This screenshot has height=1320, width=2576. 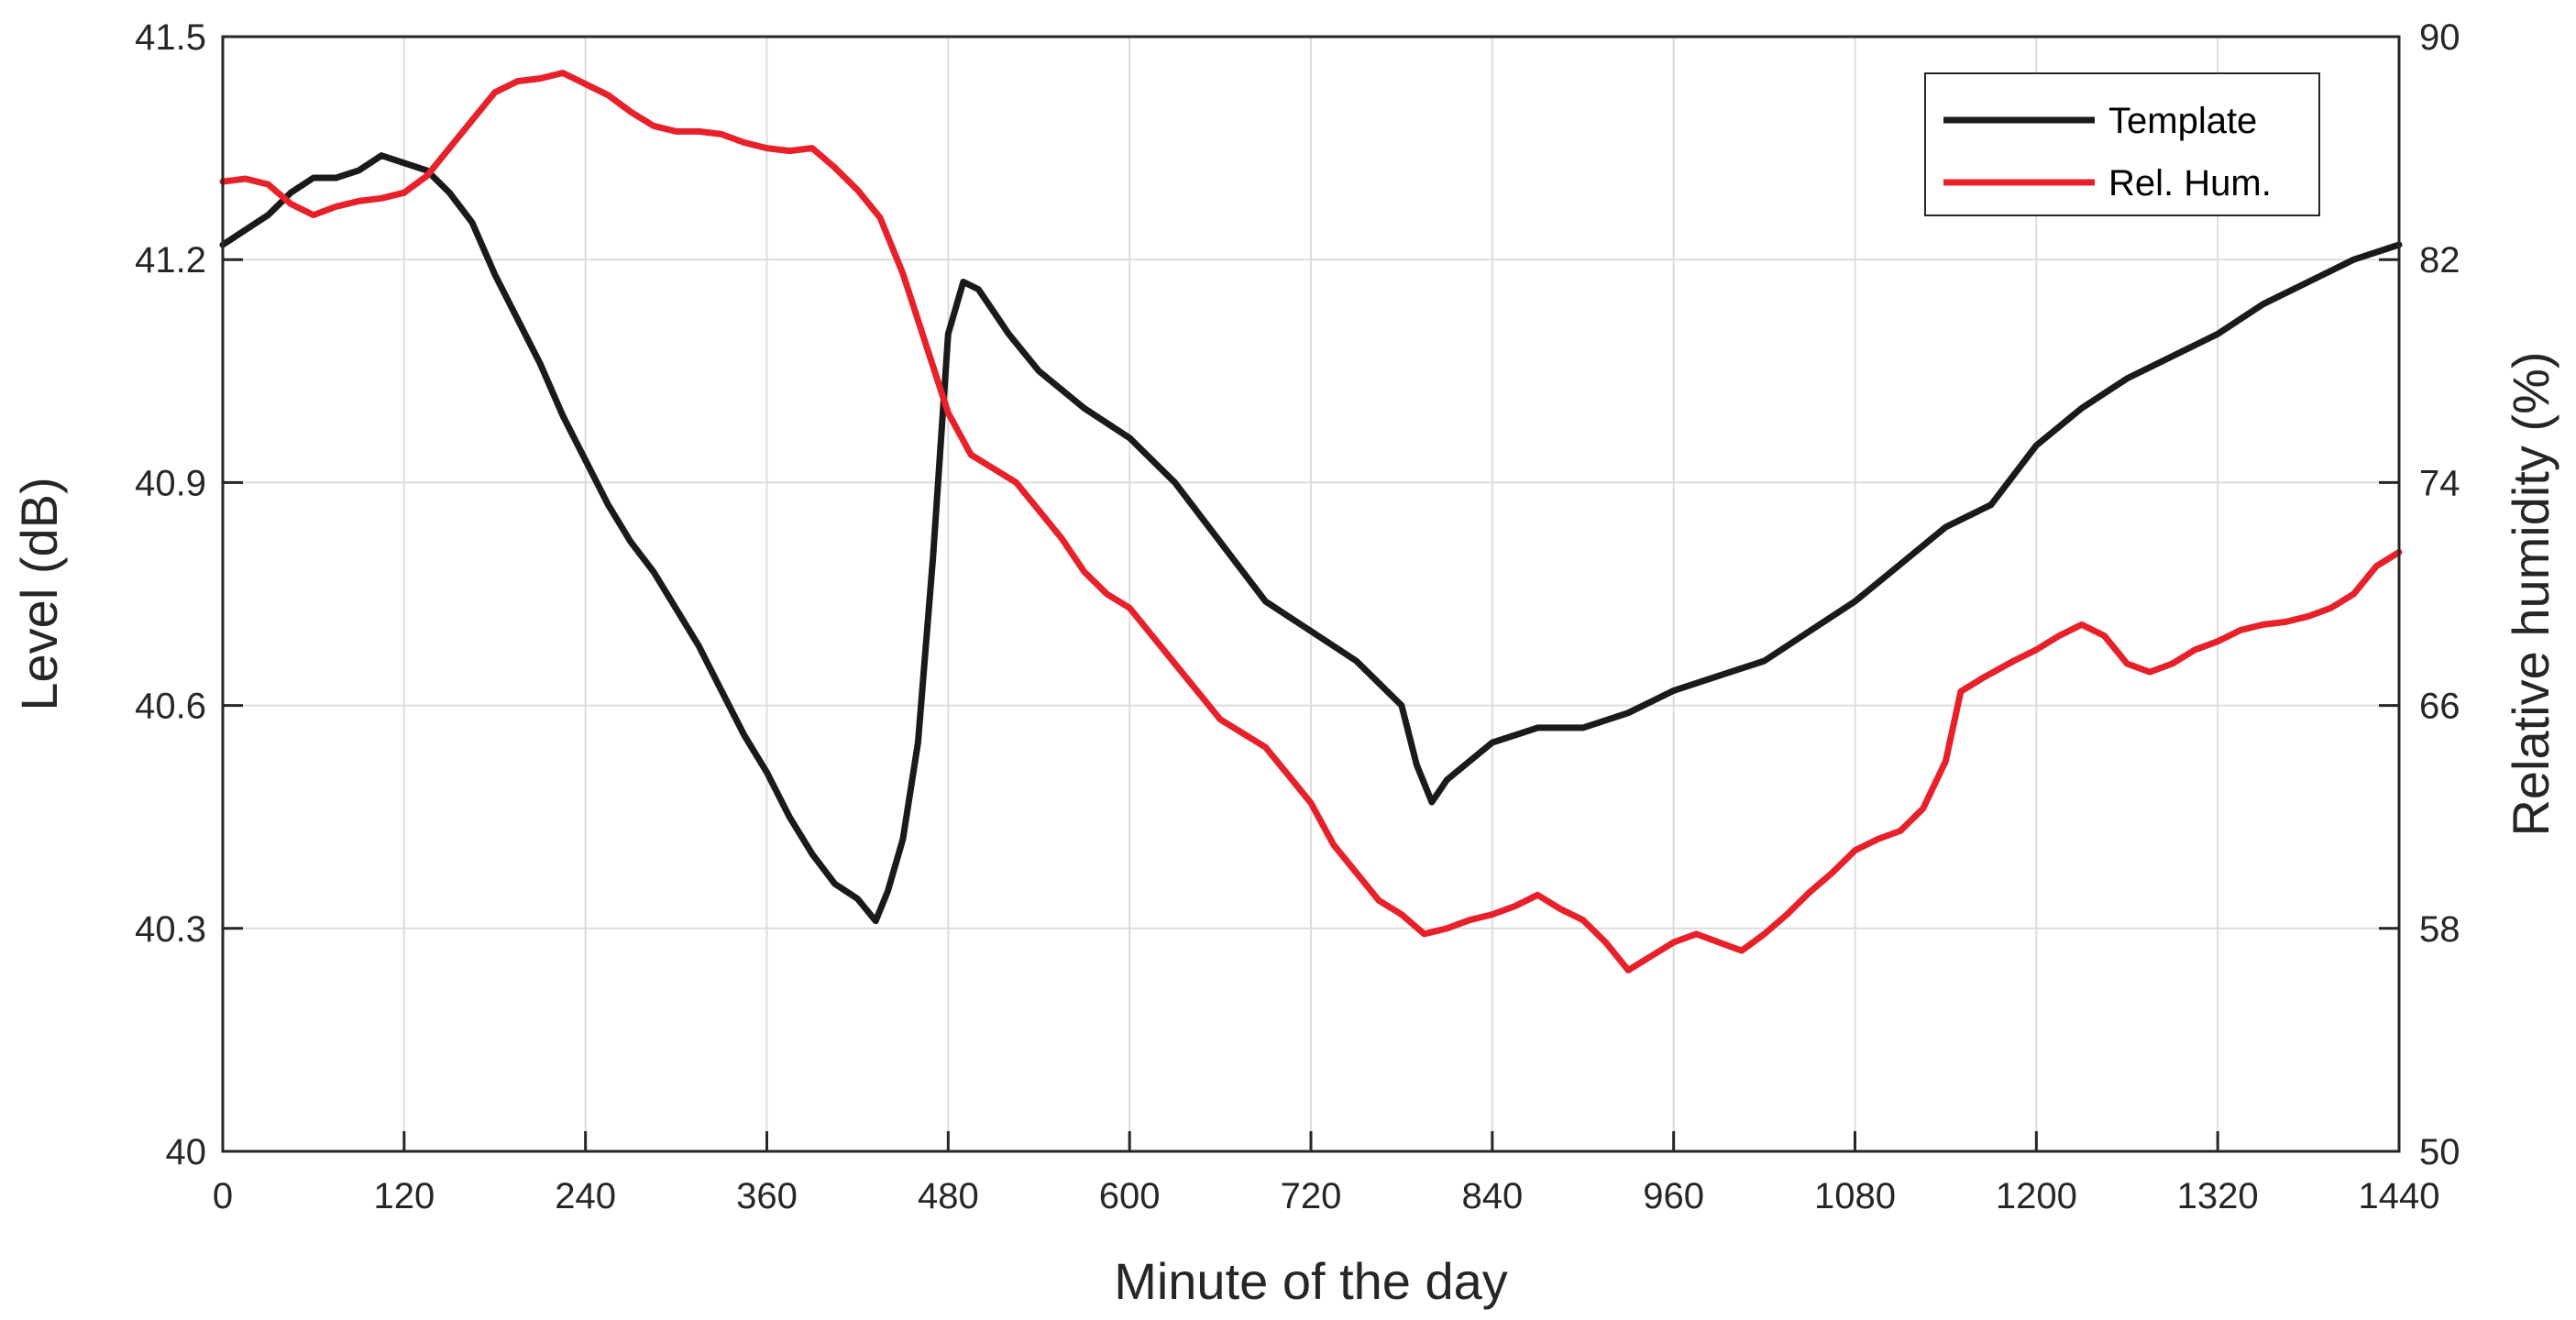 I want to click on left-y-axis-label: Level (dB), so click(x=39, y=593).